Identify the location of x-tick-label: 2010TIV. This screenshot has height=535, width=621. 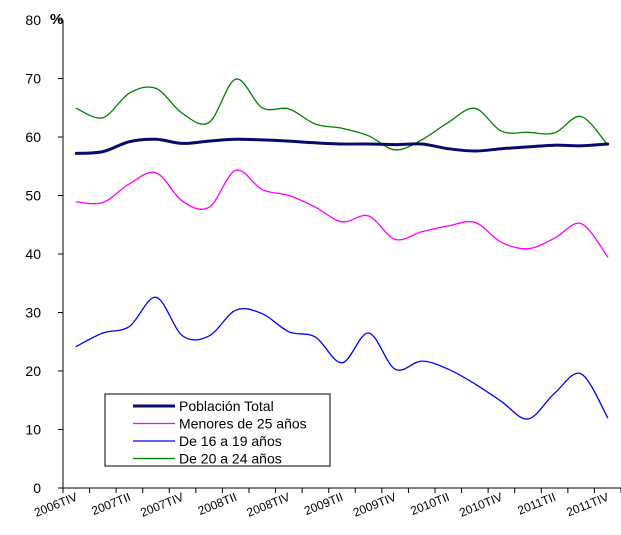
(480, 505).